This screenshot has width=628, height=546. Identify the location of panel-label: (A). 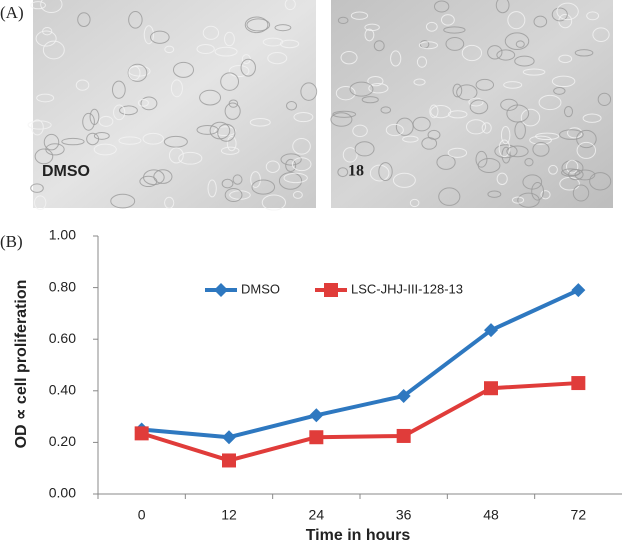
(12, 12).